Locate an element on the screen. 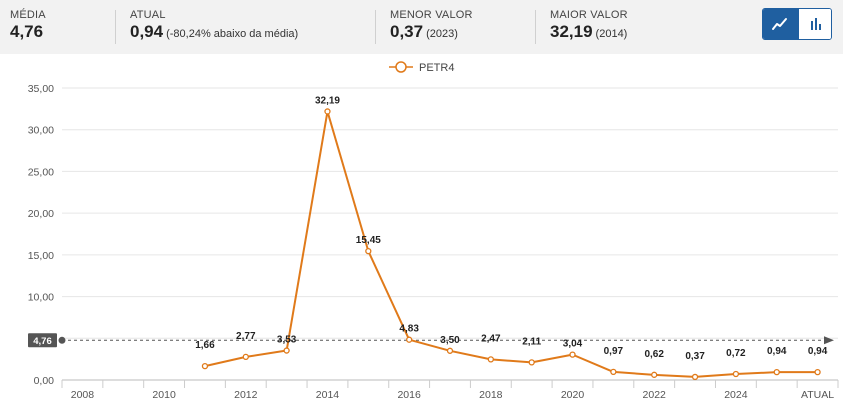 The image size is (843, 412). stat-atual: ATUAL 0,94 (-80,24% abaixo da média) is located at coordinates (214, 25).